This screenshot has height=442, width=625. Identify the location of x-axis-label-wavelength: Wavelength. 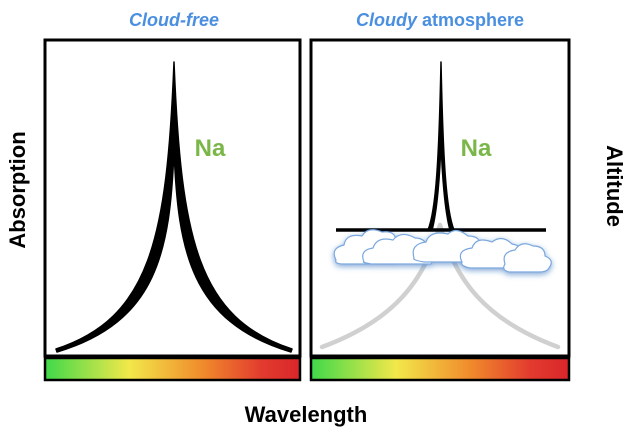
(306, 414).